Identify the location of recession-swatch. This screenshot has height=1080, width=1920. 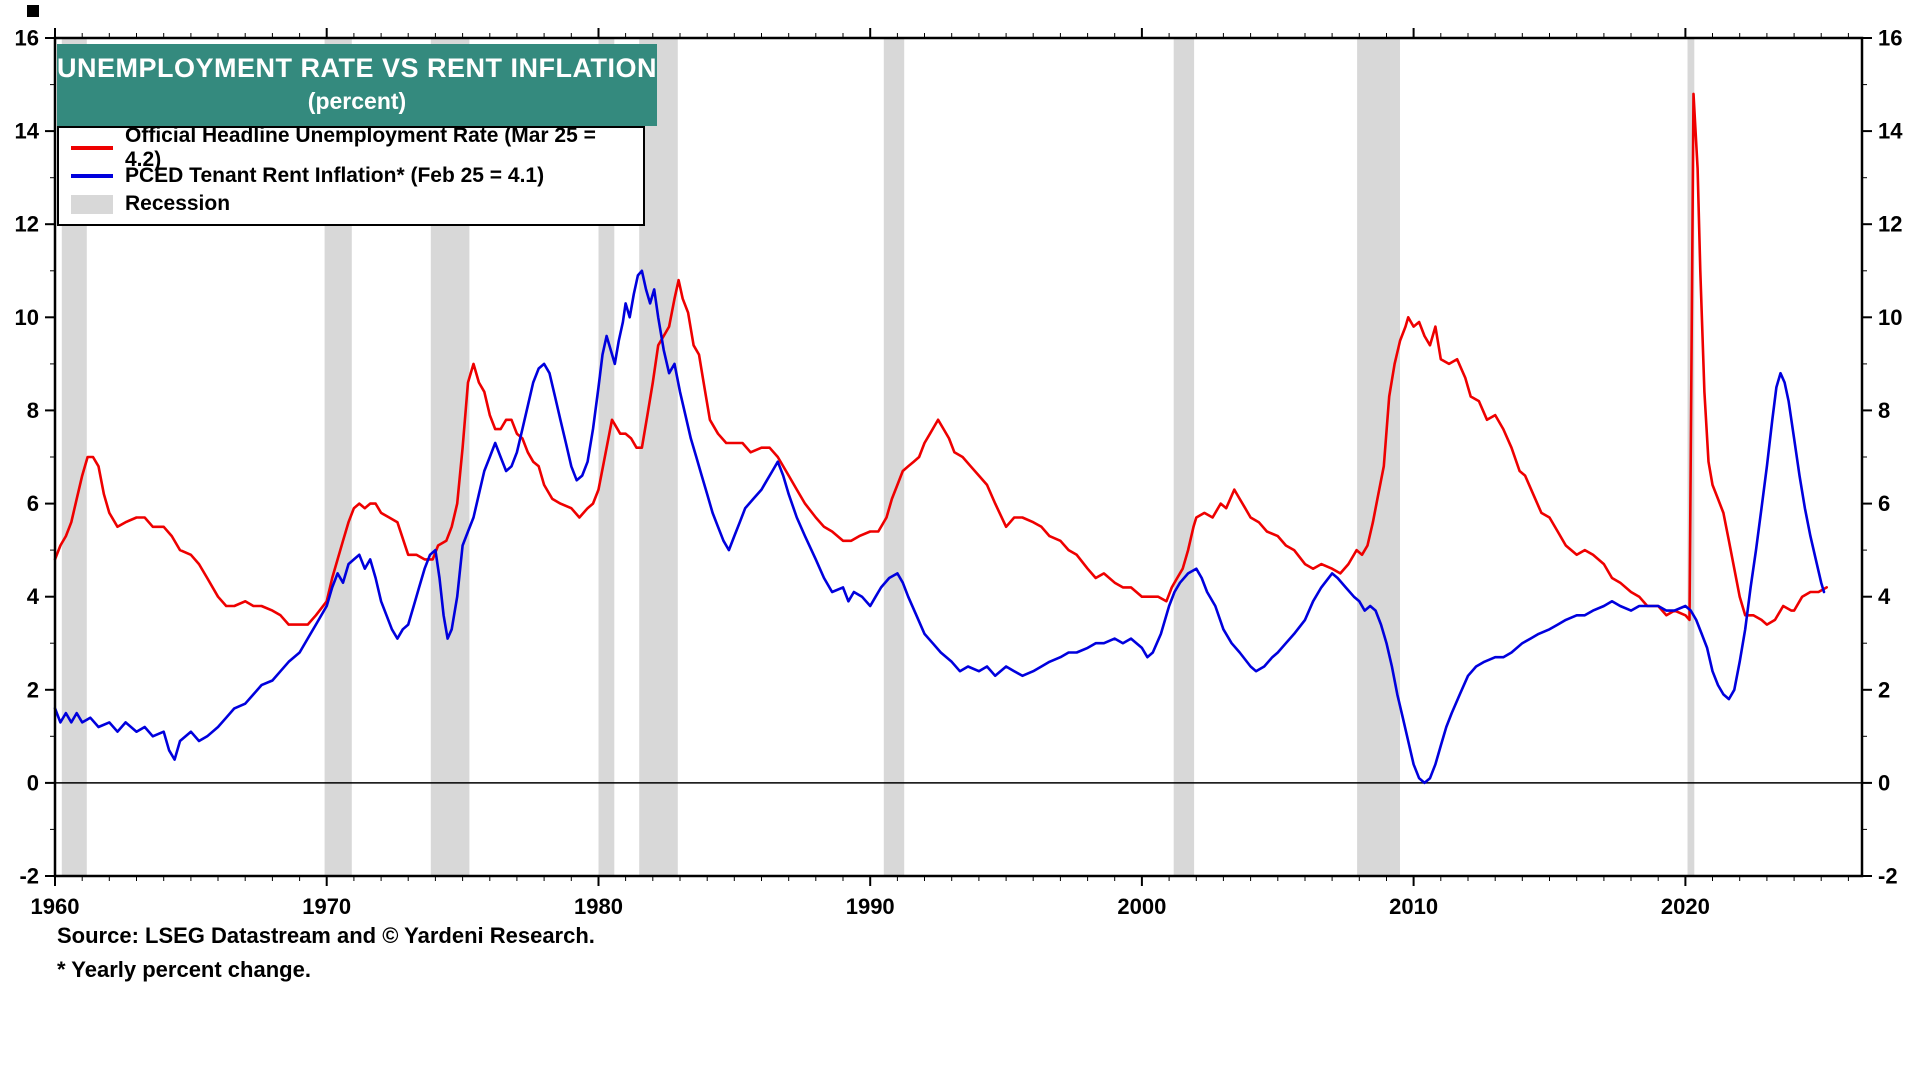
(92, 204).